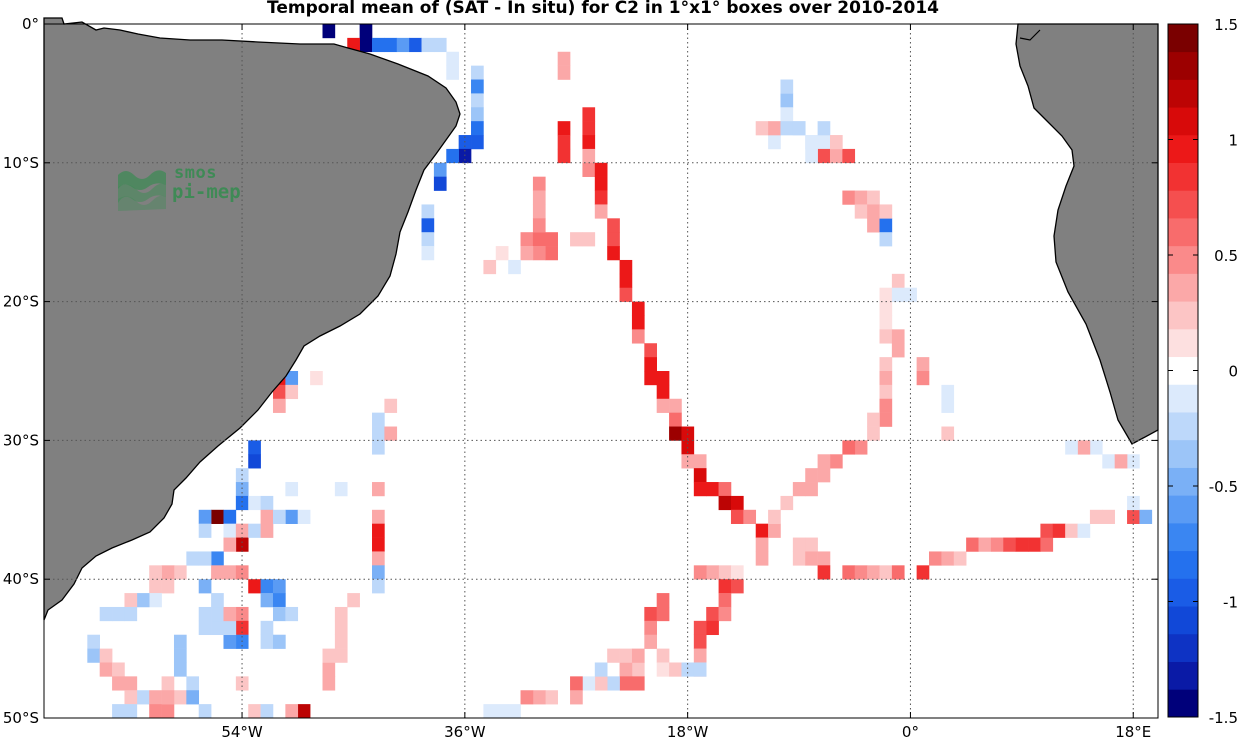 This screenshot has width=1239, height=739. Describe the element at coordinates (1223, 718) in the screenshot. I see `colorbar-tick-label: -1.5` at that location.